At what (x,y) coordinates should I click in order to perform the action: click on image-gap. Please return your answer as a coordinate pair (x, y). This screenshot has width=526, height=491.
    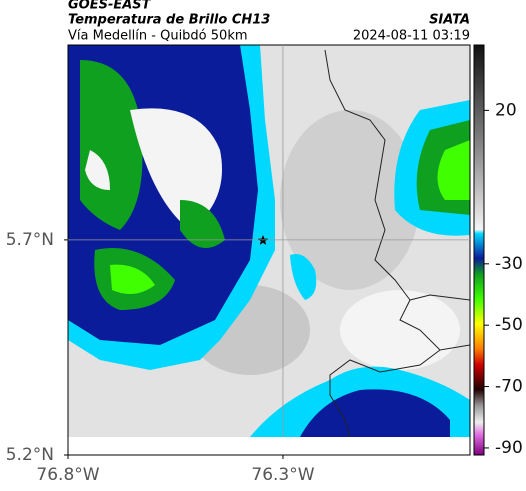
    Looking at the image, I should click on (269, 446).